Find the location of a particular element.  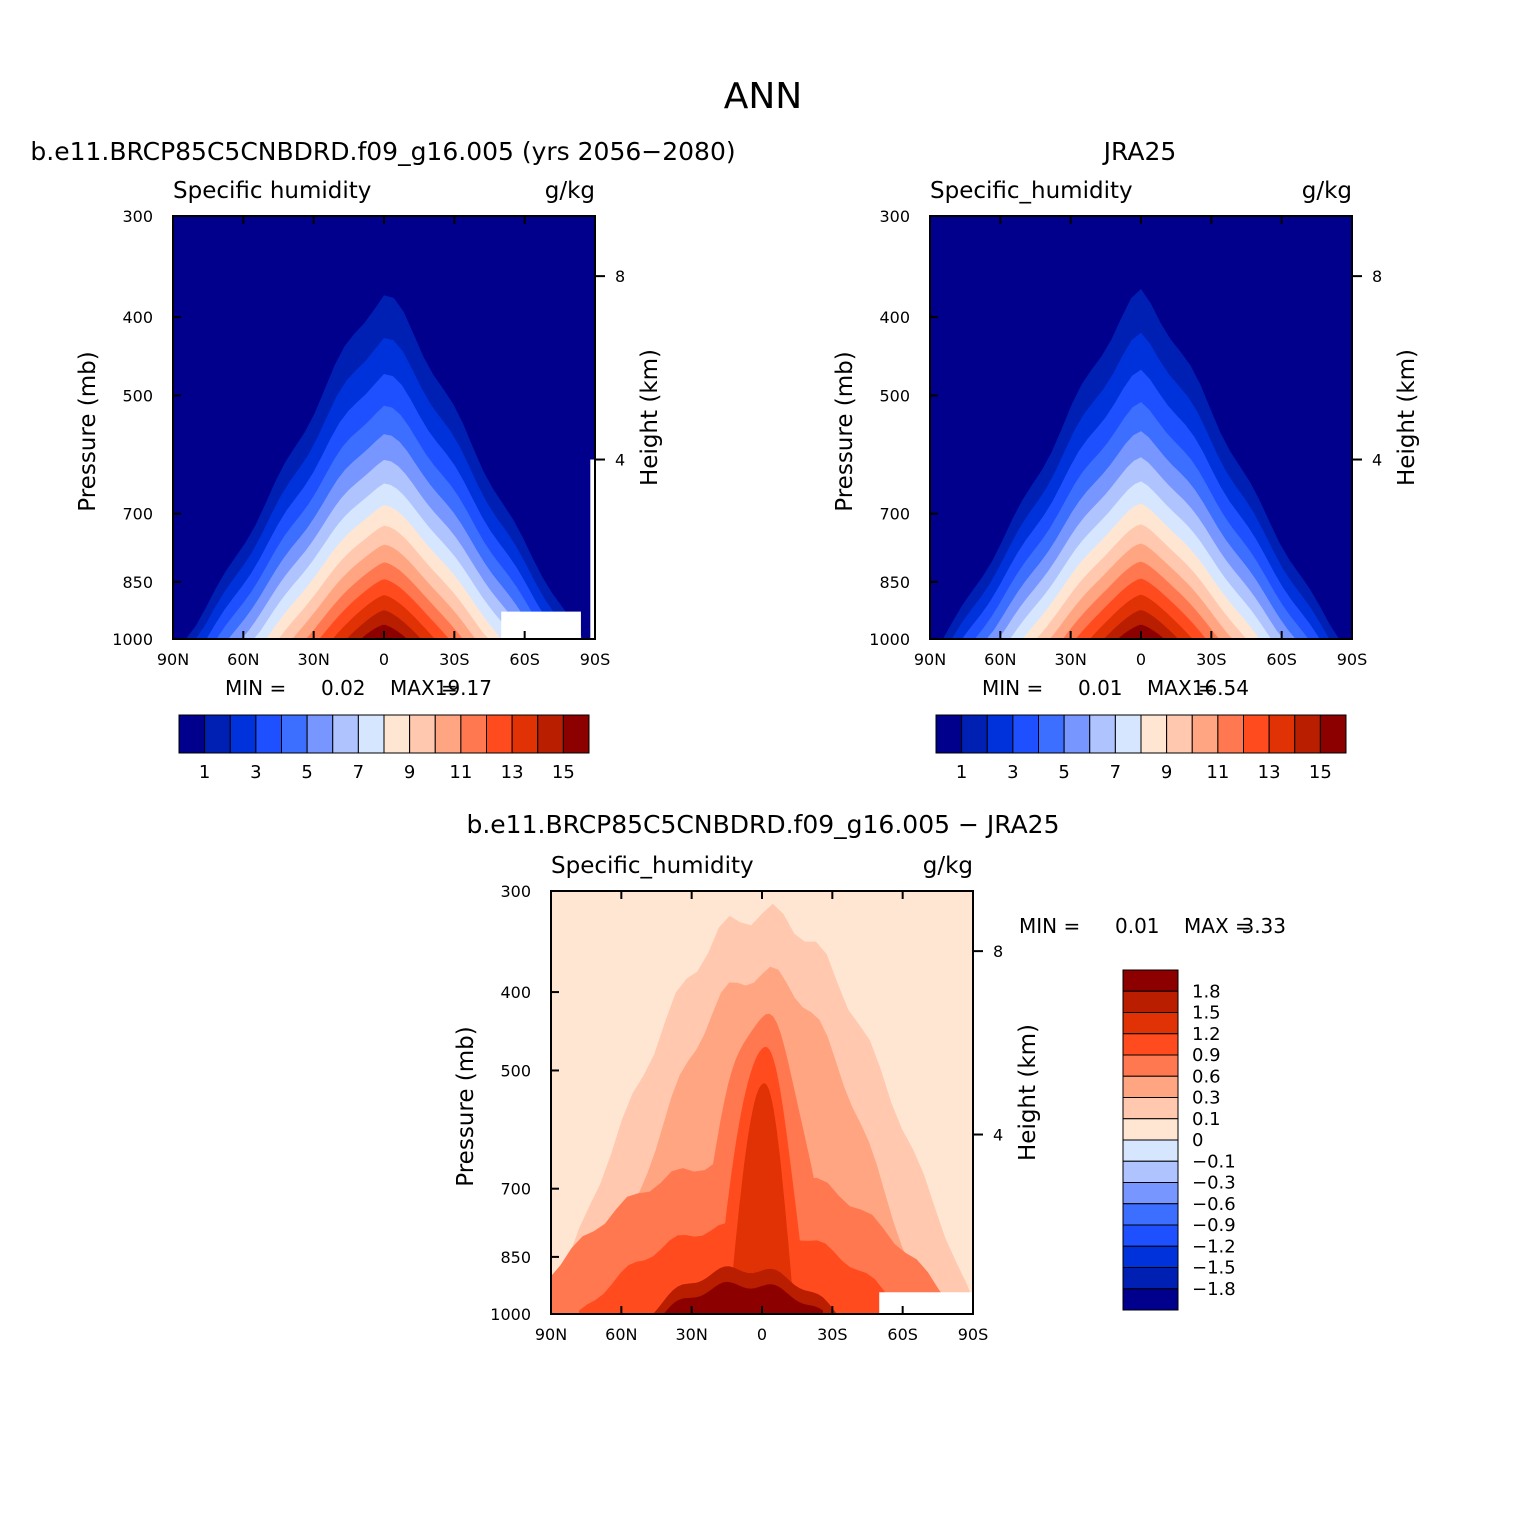

min-value: 0.01 is located at coordinates (1137, 926).